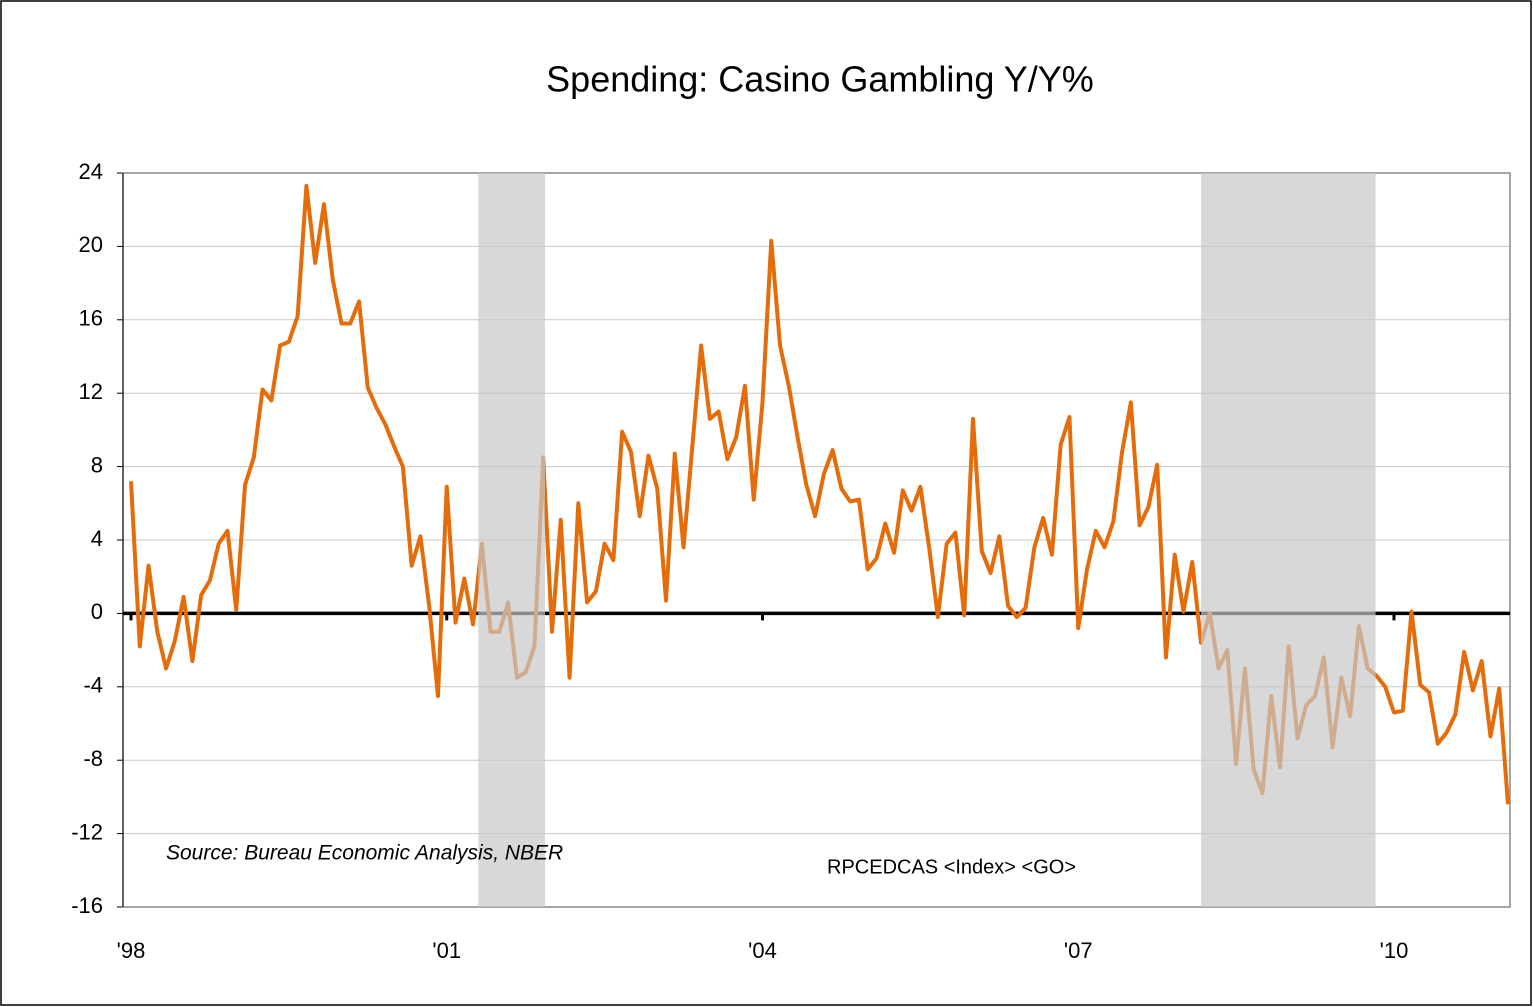  I want to click on x-tick-label: '98, so click(131, 950).